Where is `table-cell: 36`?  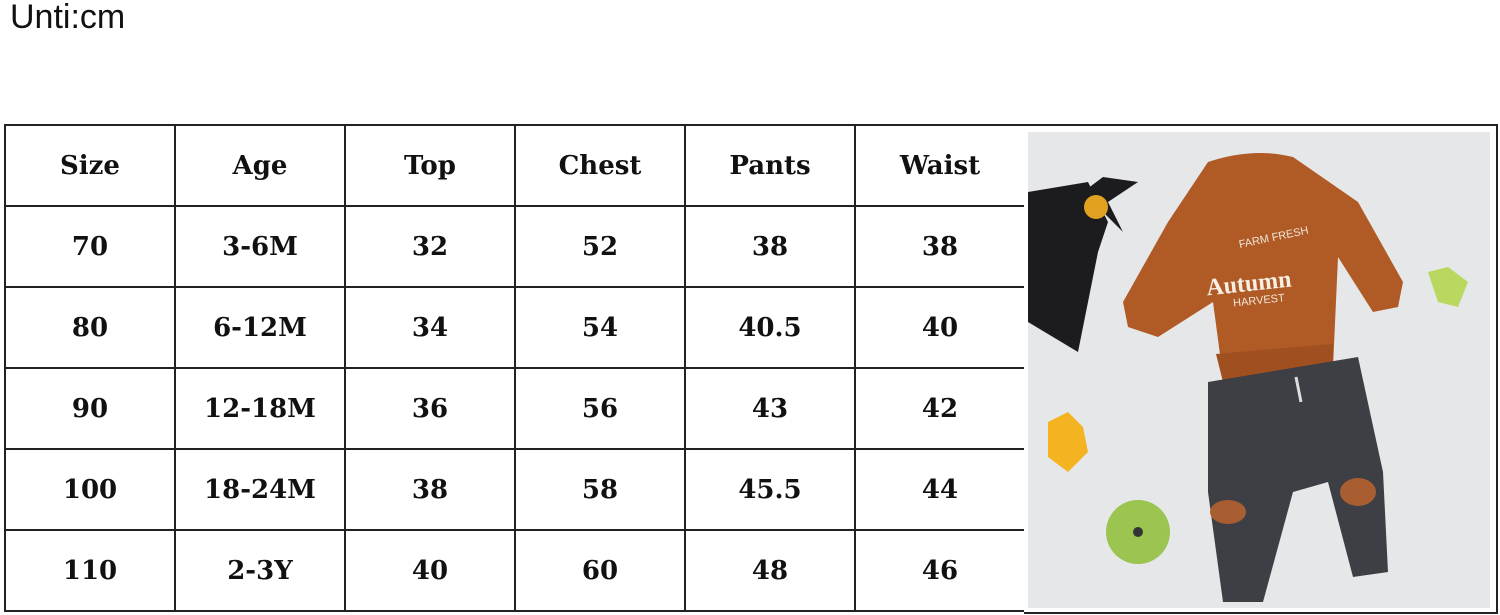 table-cell: 36 is located at coordinates (430, 408).